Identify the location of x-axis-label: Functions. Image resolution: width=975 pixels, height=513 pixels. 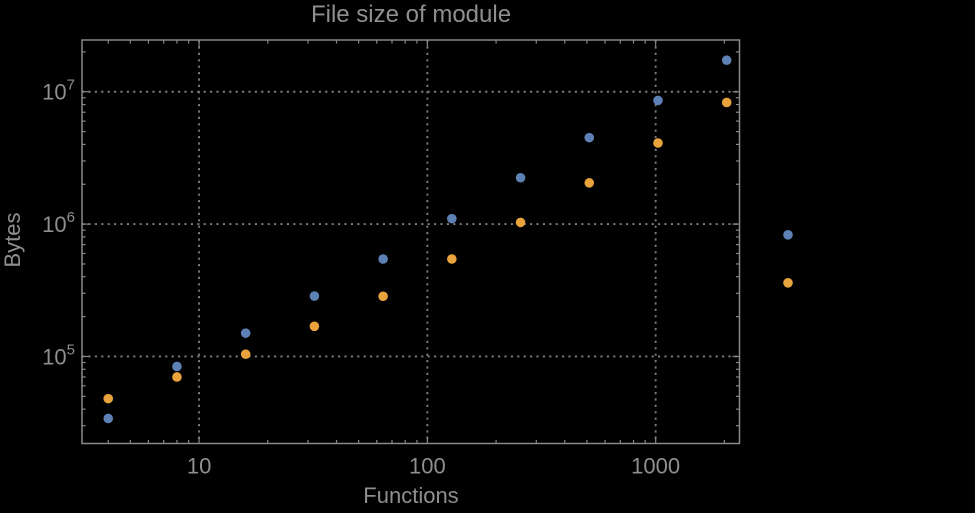
(411, 495).